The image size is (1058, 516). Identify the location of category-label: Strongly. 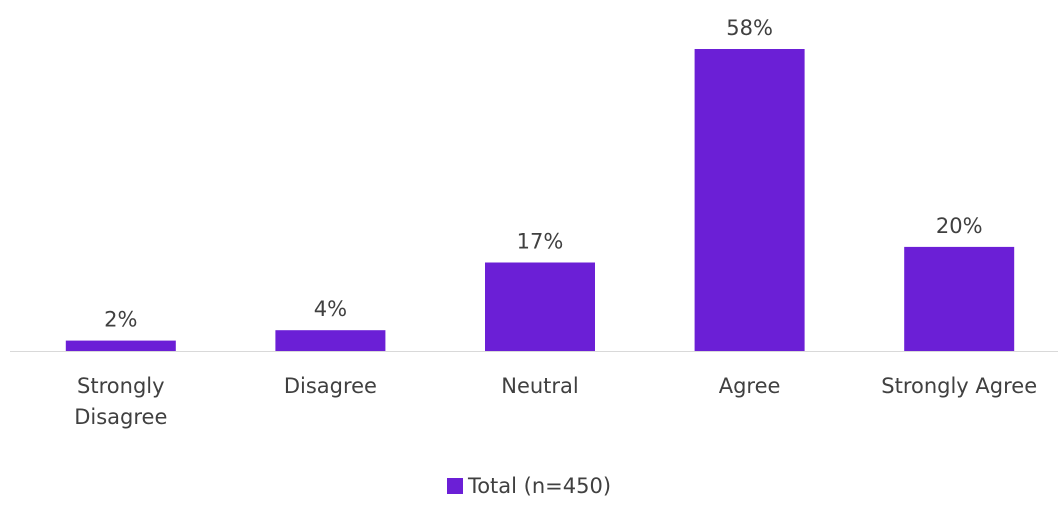
(121, 386).